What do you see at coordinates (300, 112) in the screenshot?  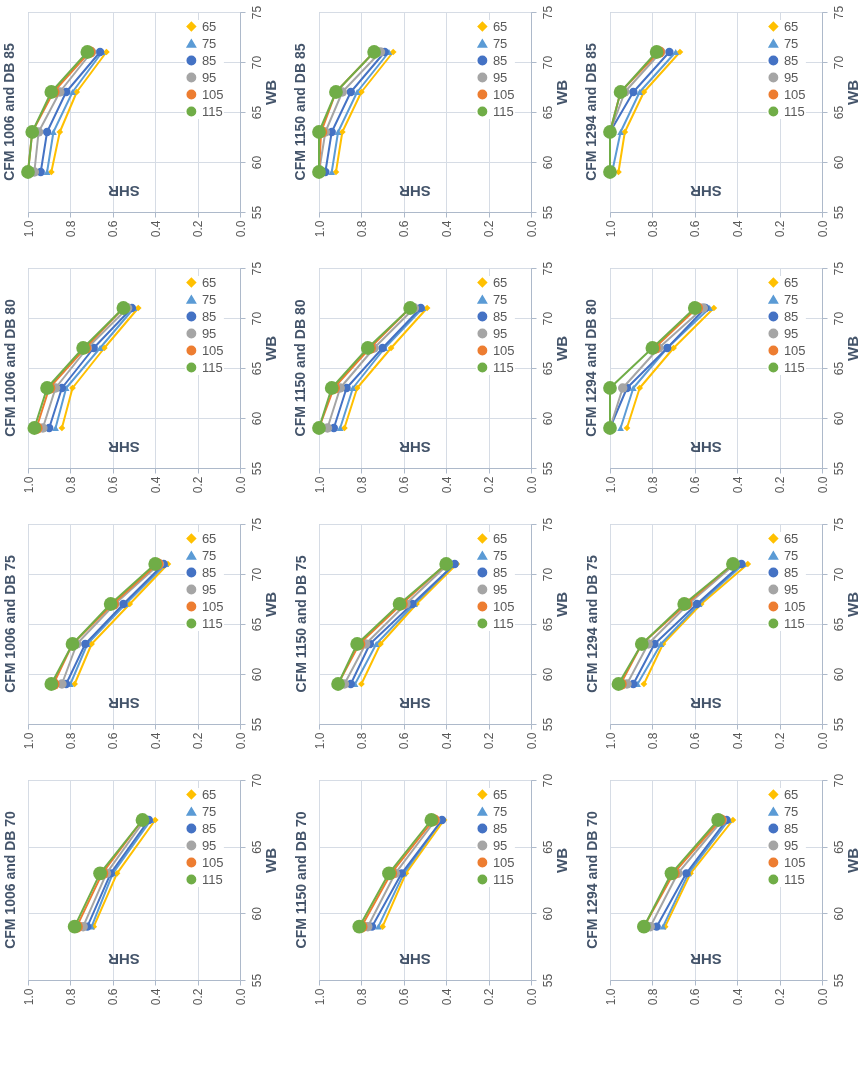 I see `text: CFM 1150 and DB 85` at bounding box center [300, 112].